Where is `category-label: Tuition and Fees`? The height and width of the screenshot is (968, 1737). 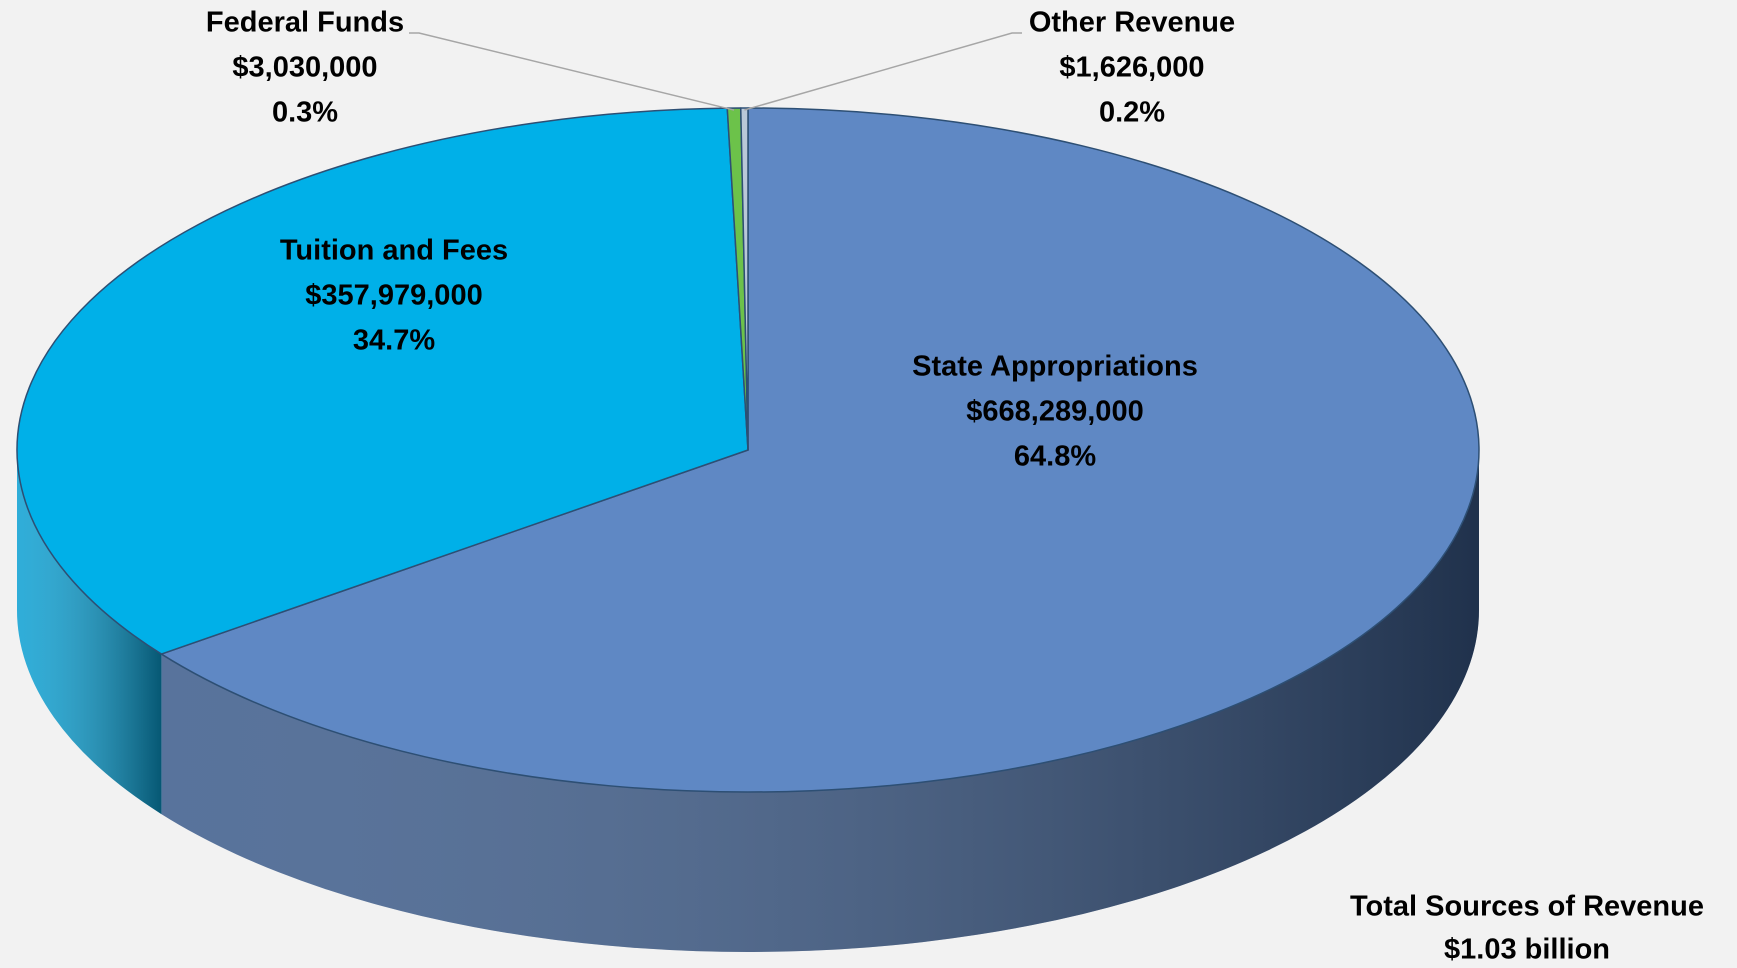
category-label: Tuition and Fees is located at coordinates (394, 251).